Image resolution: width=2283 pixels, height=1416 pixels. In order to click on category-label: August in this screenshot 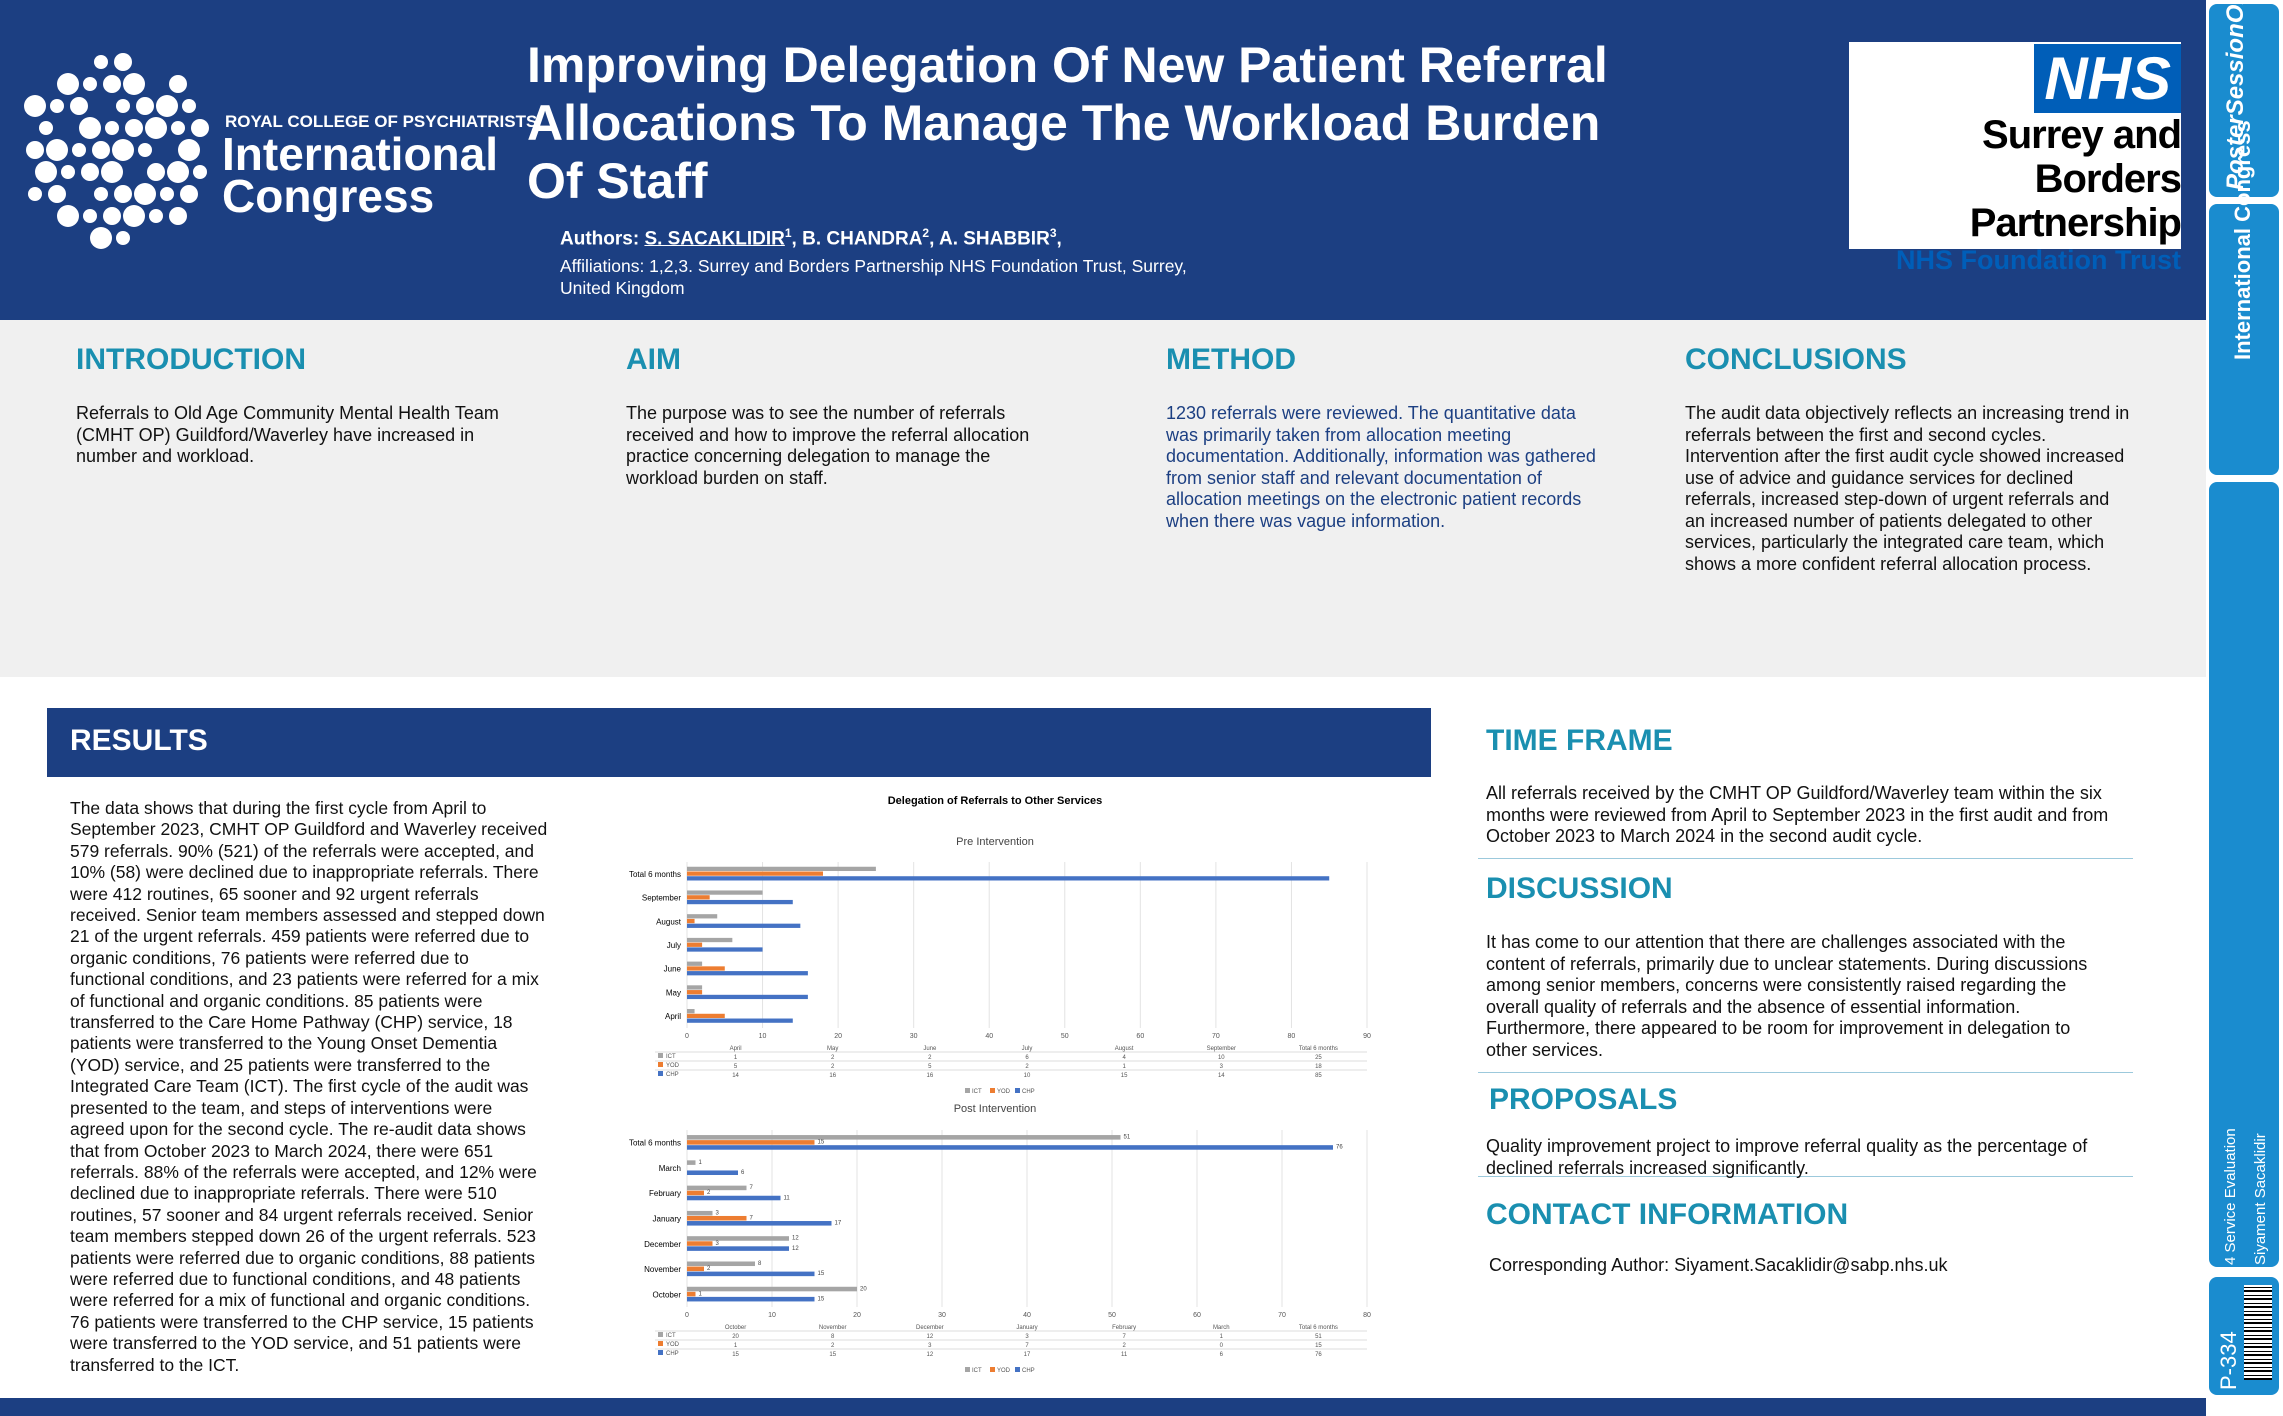, I will do `click(669, 921)`.